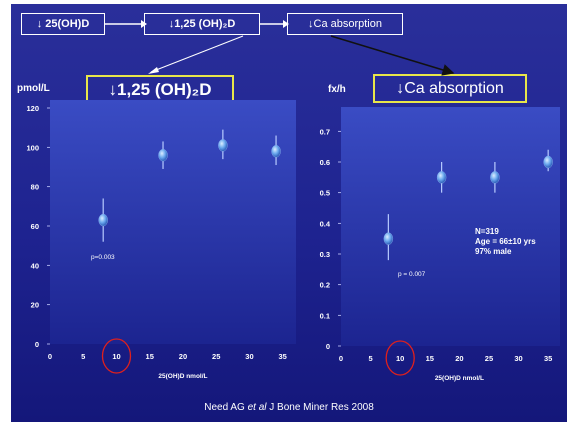  What do you see at coordinates (35, 187) in the screenshot?
I see `left-ytick-label: 80` at bounding box center [35, 187].